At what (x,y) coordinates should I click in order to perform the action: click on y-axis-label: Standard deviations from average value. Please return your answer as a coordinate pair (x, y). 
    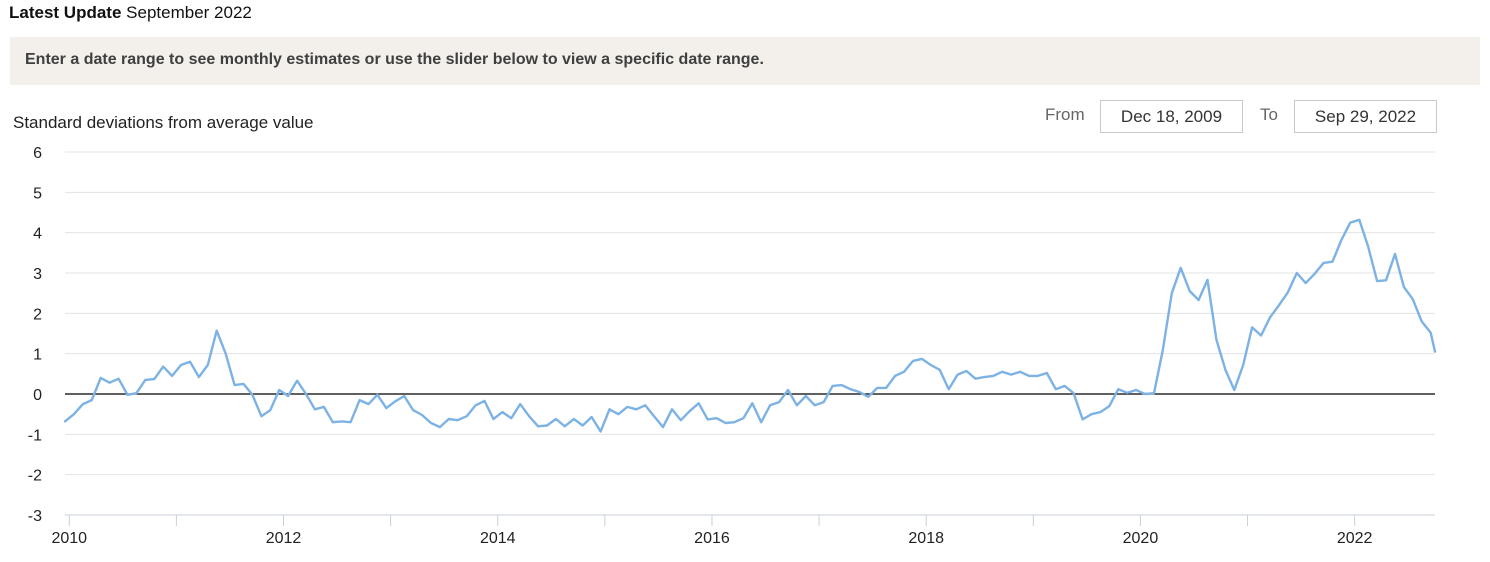
    Looking at the image, I should click on (163, 122).